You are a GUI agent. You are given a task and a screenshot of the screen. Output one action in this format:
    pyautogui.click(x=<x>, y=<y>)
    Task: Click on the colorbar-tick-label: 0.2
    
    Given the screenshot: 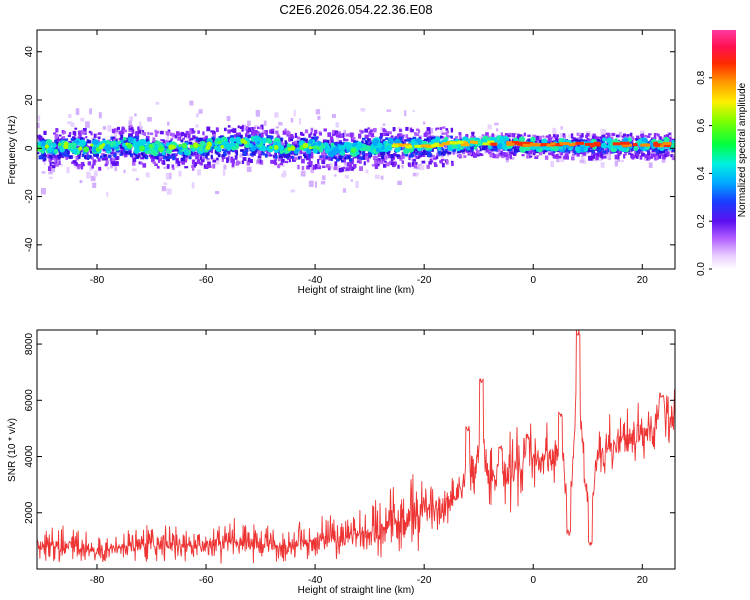 What is the action you would take?
    pyautogui.click(x=701, y=221)
    